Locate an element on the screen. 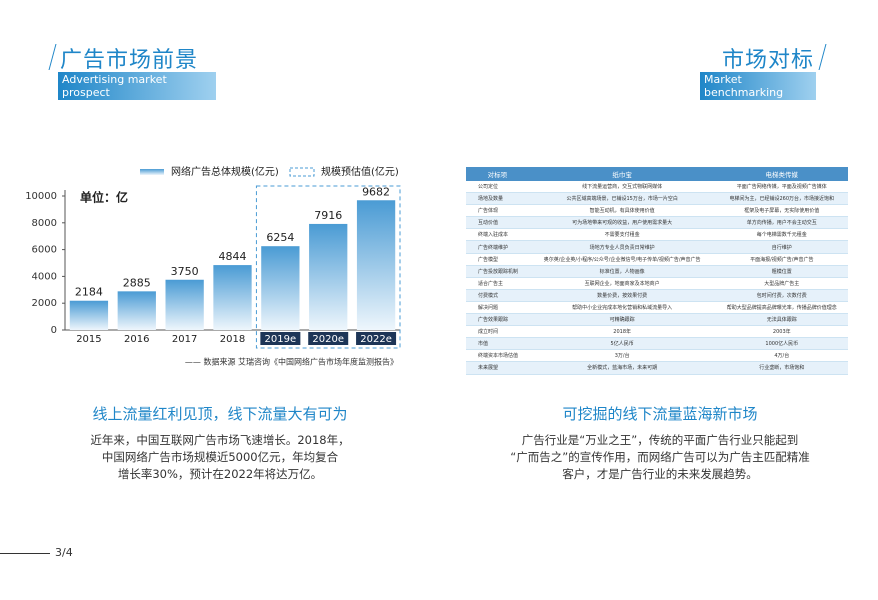  table-cell: 解决问题 is located at coordinates (497, 308).